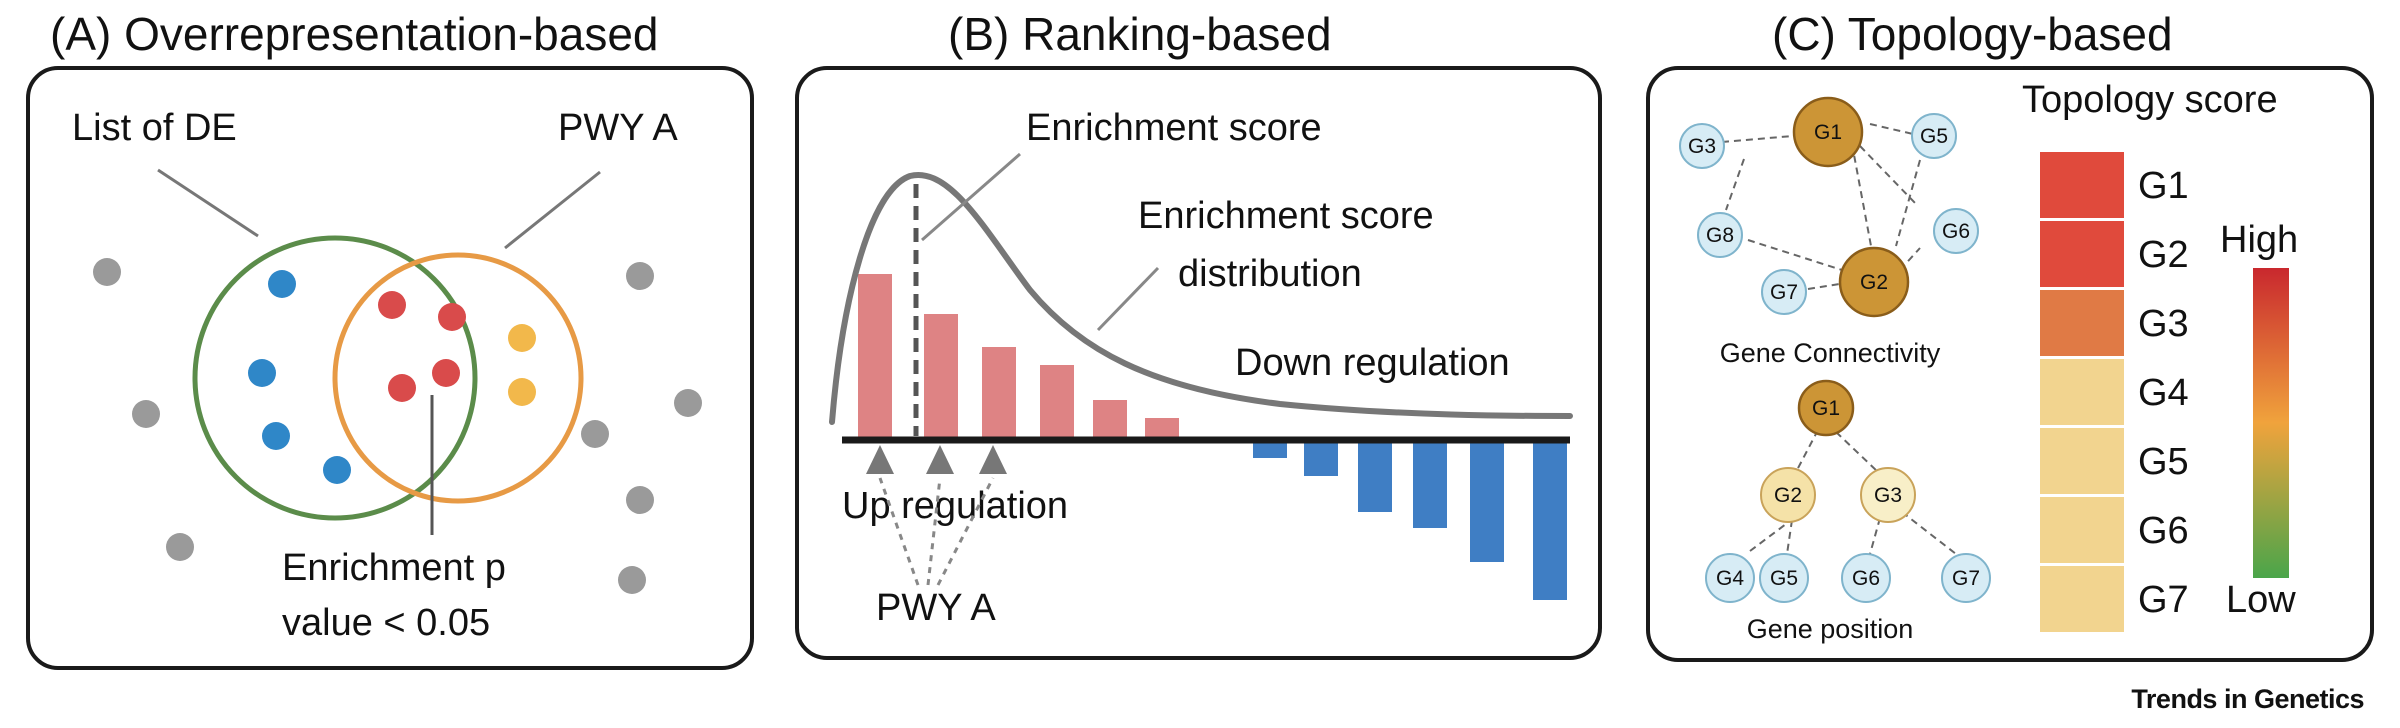 The width and height of the screenshot is (2400, 728). What do you see at coordinates (934, 531) in the screenshot?
I see `pwy-arrow-stem` at bounding box center [934, 531].